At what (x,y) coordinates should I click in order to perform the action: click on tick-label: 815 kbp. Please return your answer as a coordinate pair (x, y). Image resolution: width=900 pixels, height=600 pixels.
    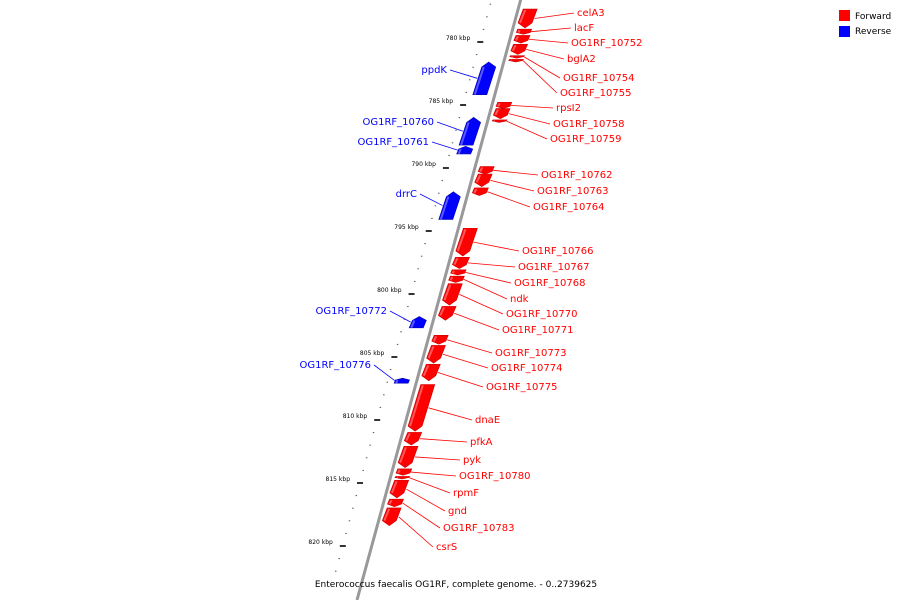
    Looking at the image, I should click on (338, 479).